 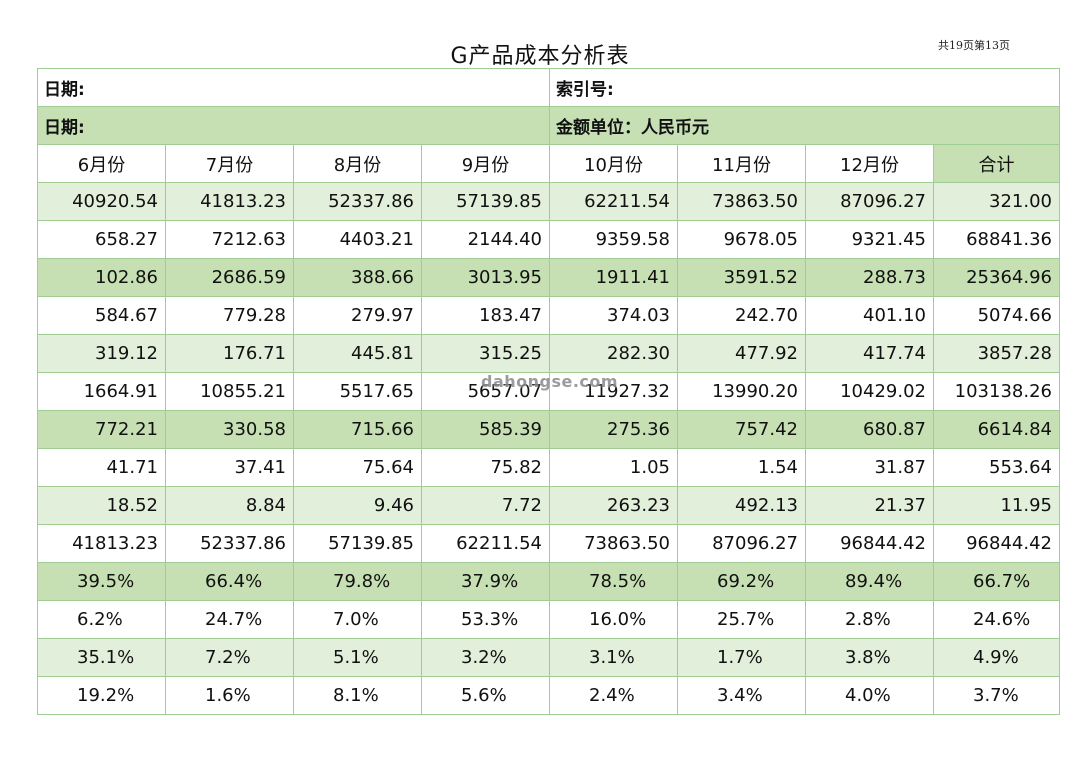 What do you see at coordinates (101, 315) in the screenshot?
I see `table-cell: 584.67` at bounding box center [101, 315].